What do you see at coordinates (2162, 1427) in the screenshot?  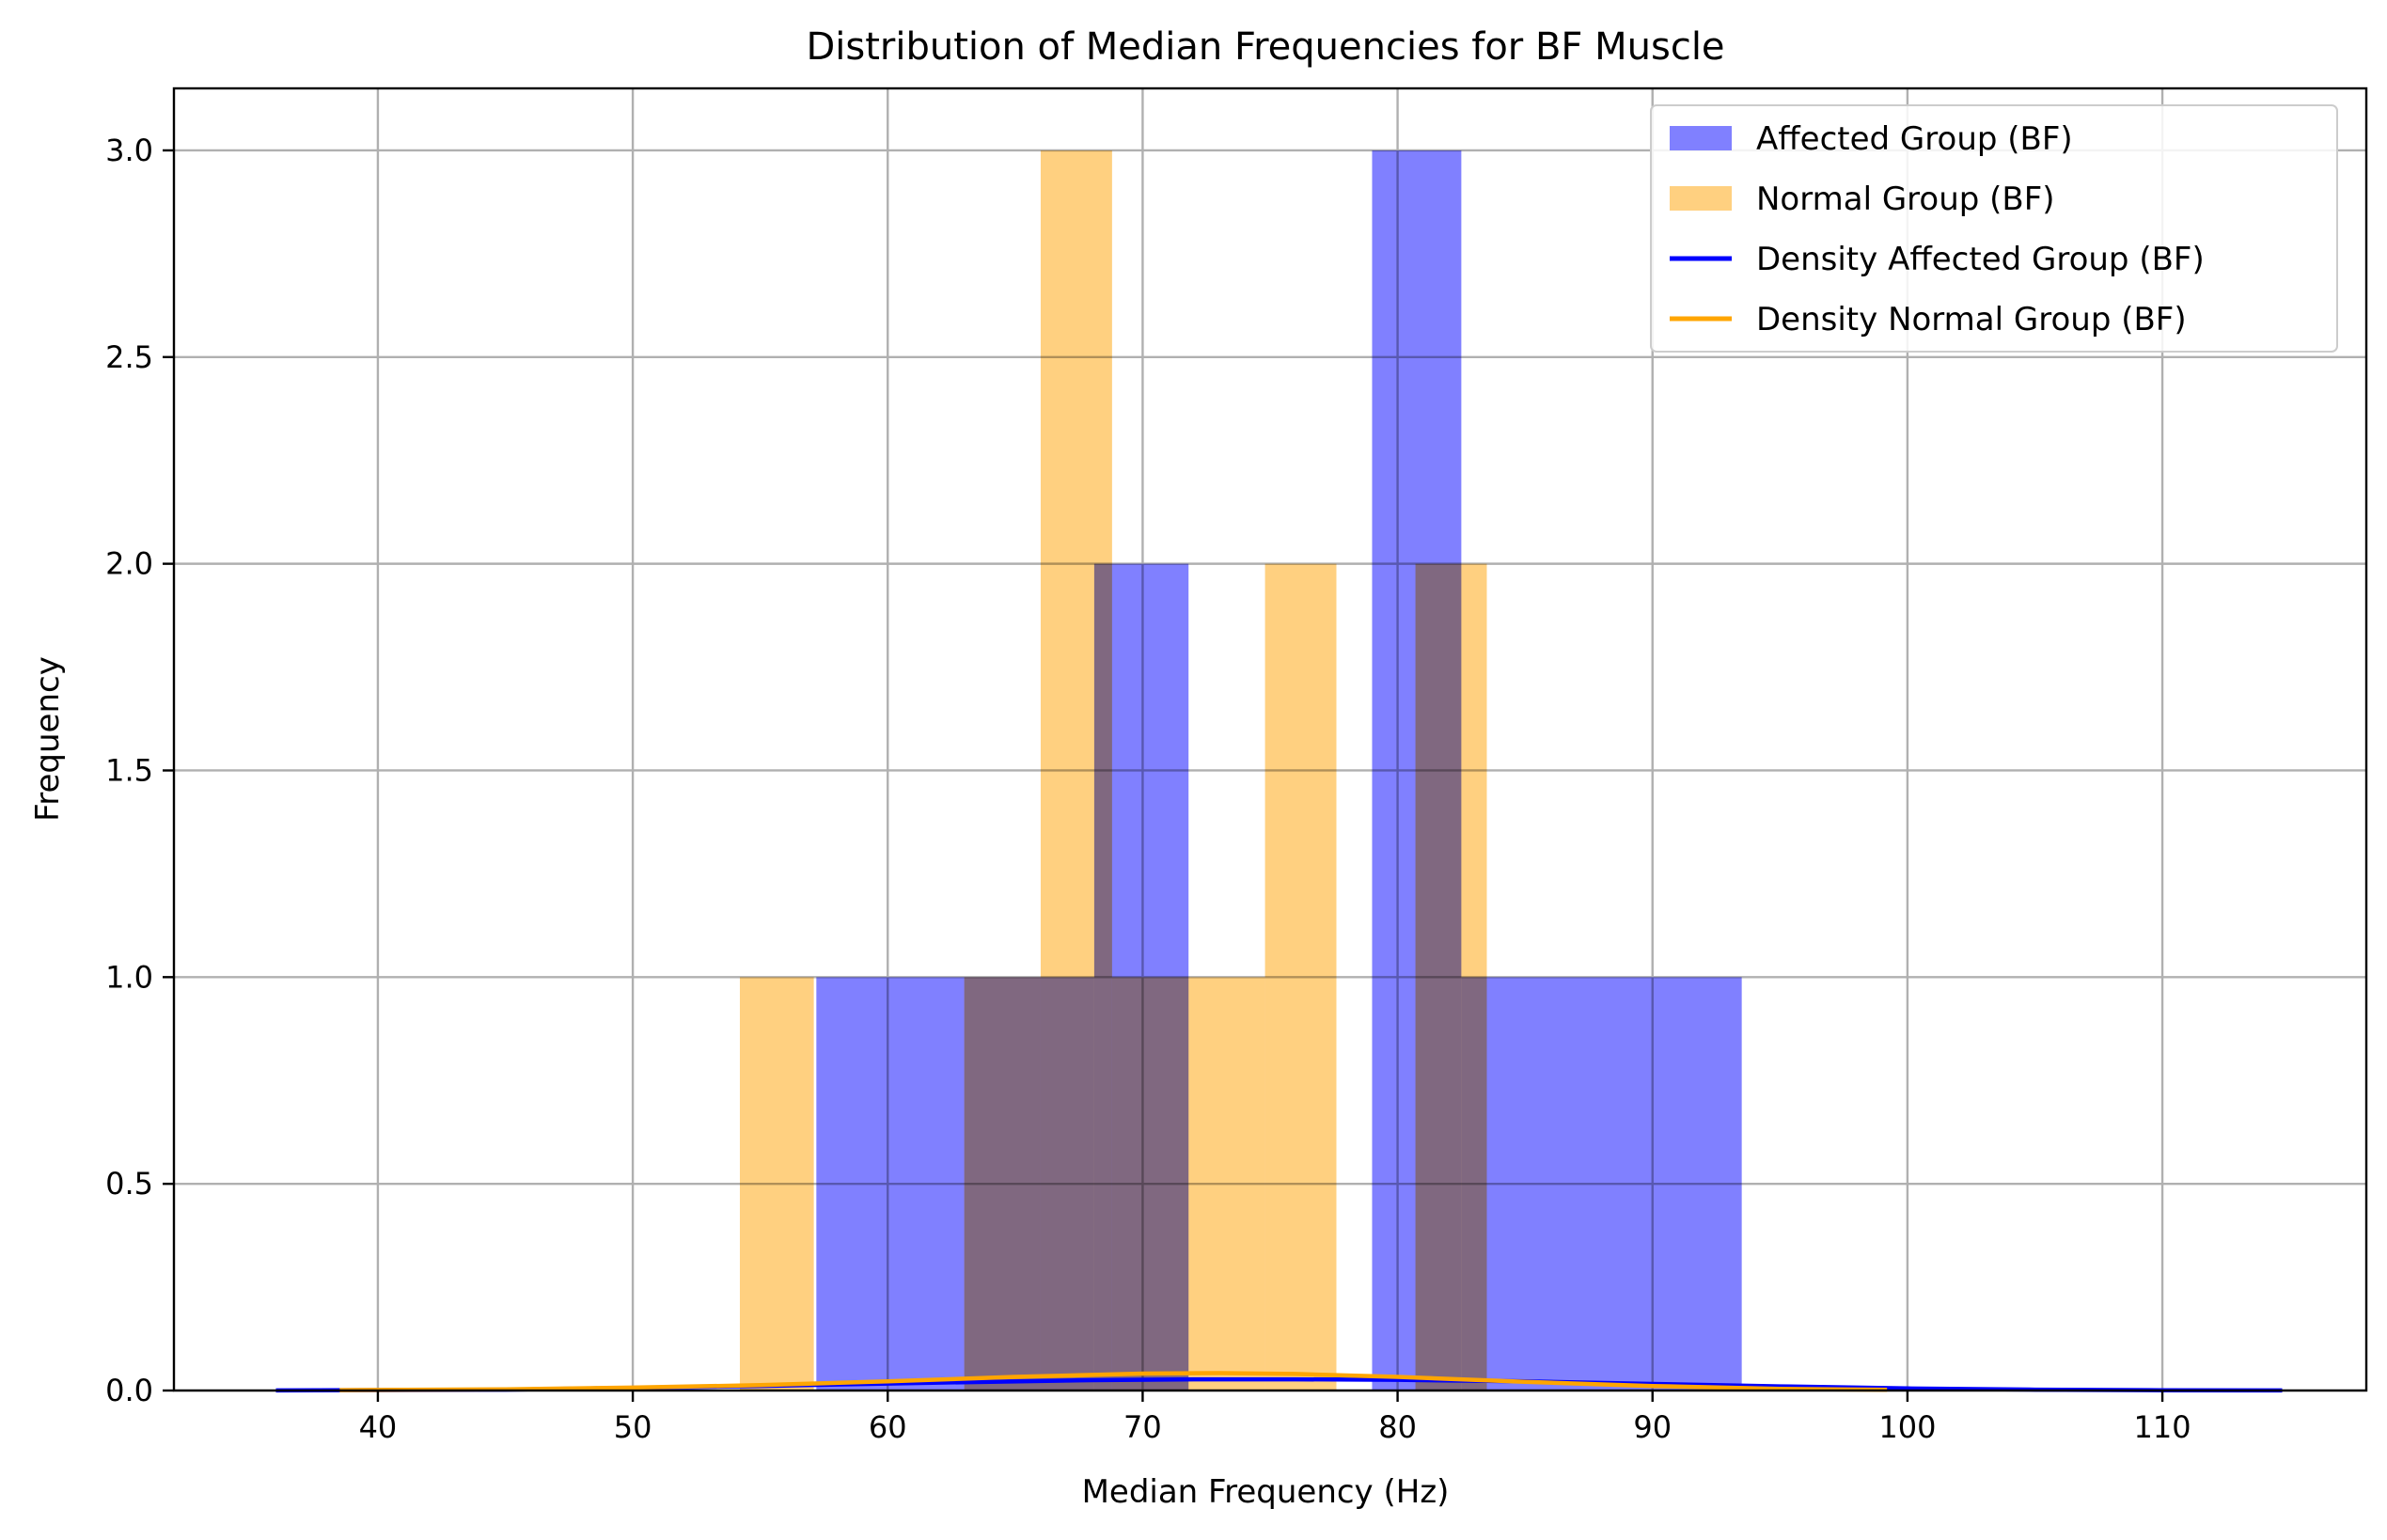 I see `x-tick-label: 110` at bounding box center [2162, 1427].